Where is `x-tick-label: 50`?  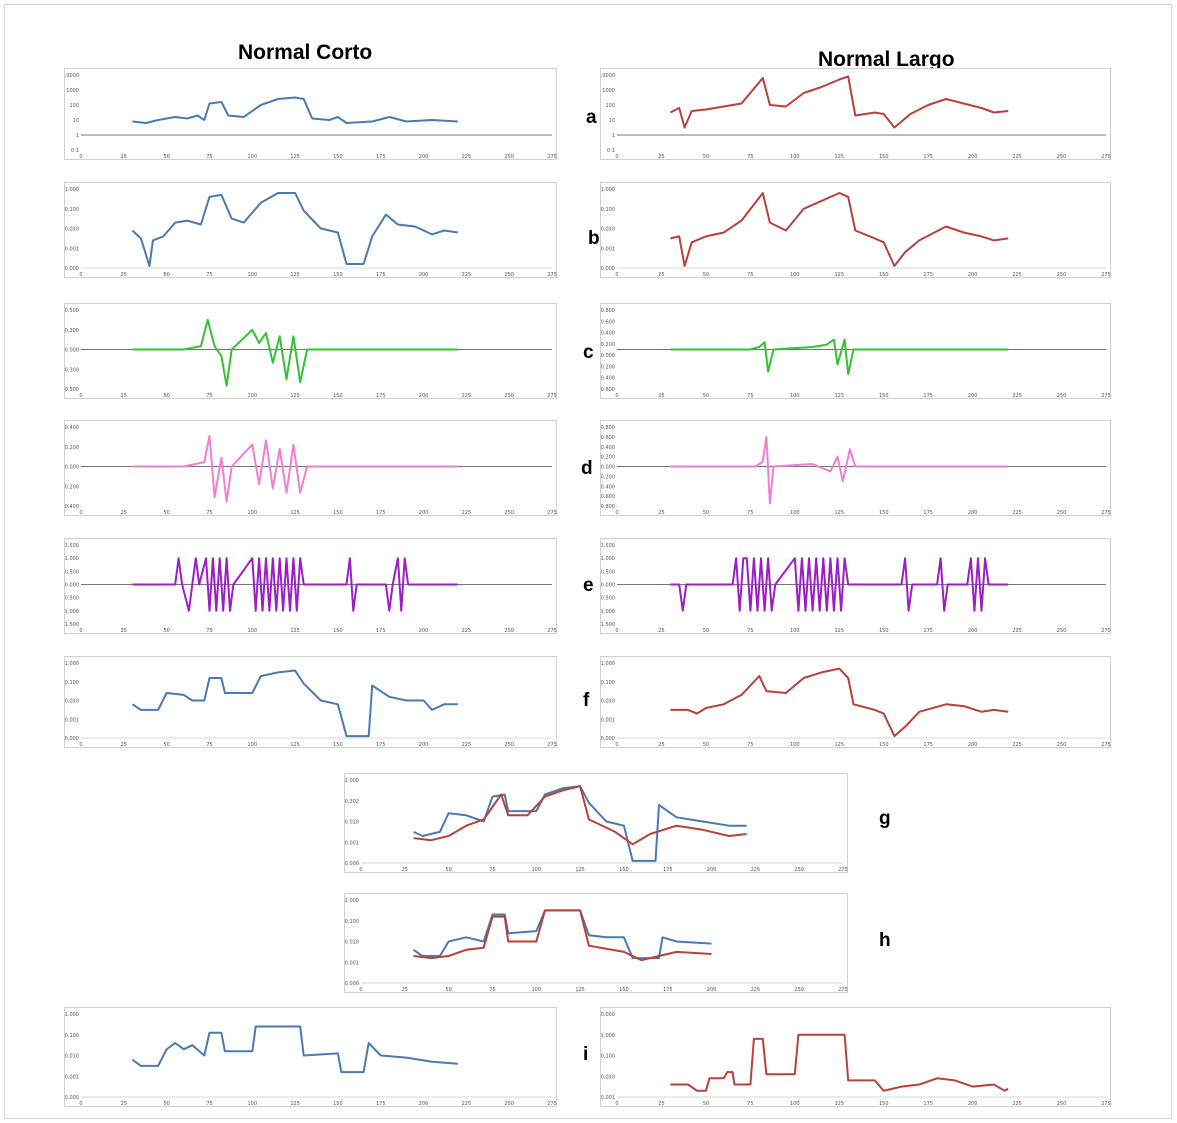 x-tick-label: 50 is located at coordinates (166, 631).